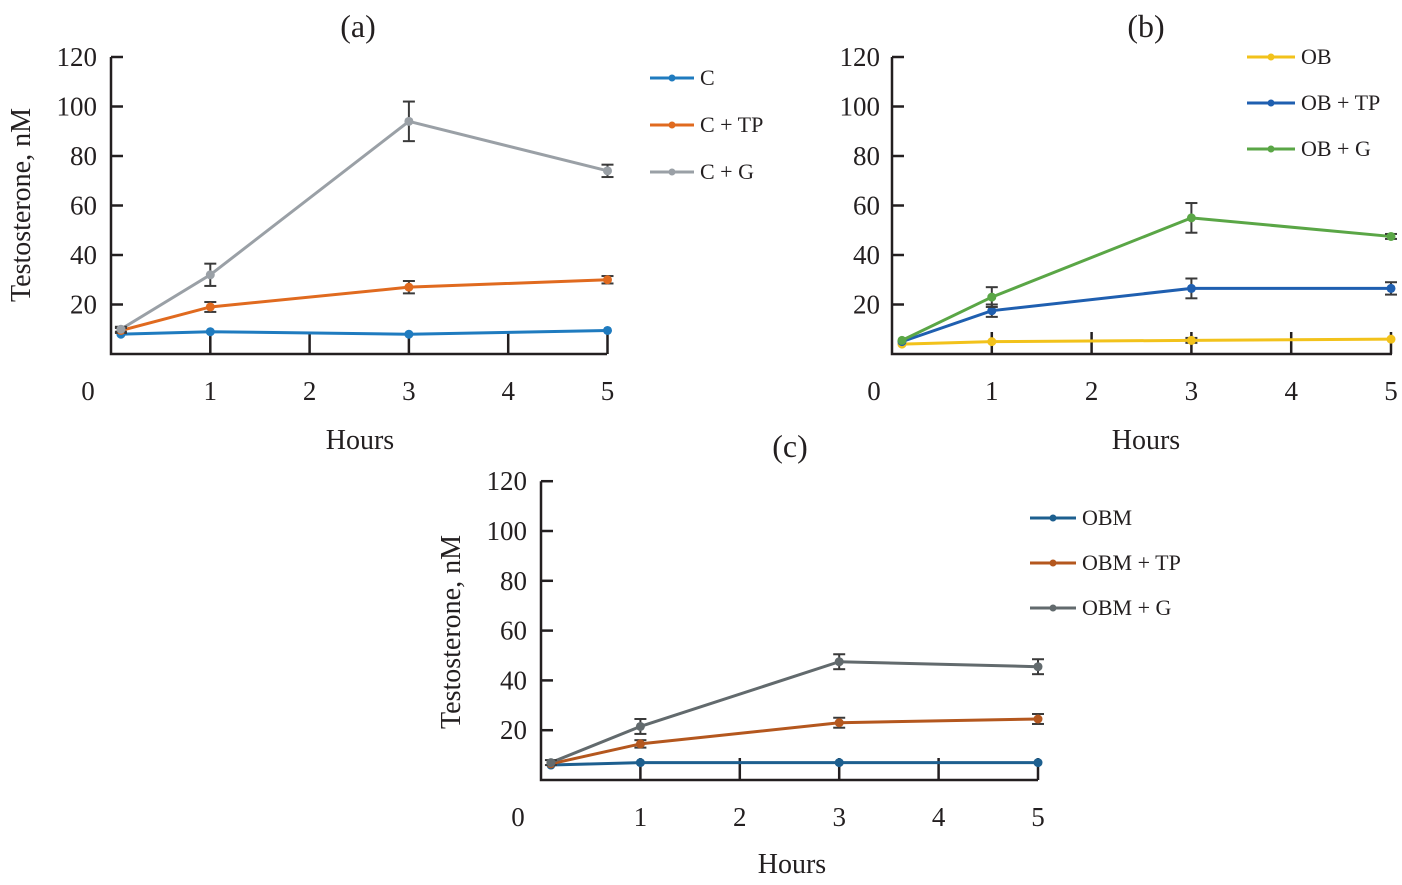 This screenshot has width=1402, height=885. What do you see at coordinates (1146, 315) in the screenshot?
I see `series-line-ob-tp` at bounding box center [1146, 315].